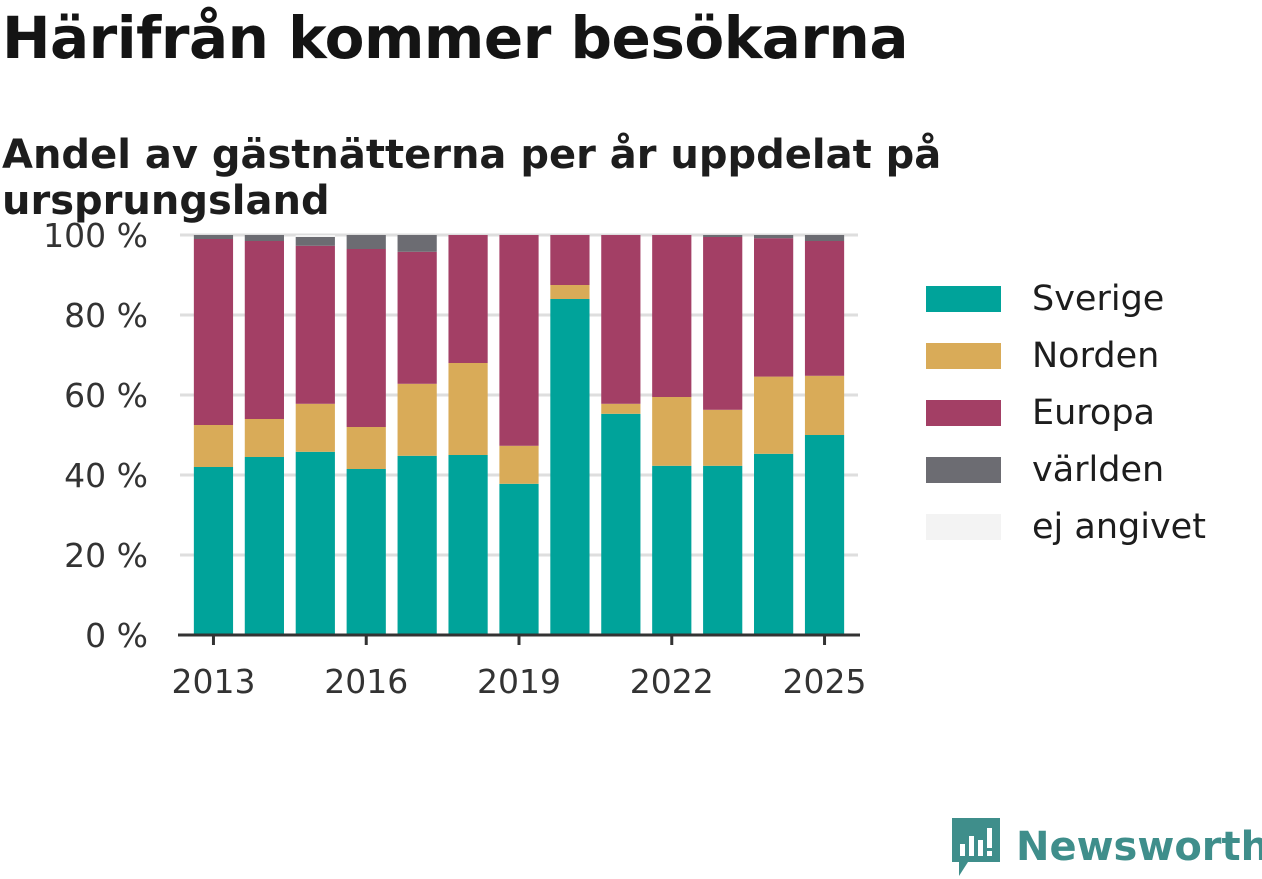  What do you see at coordinates (976, 847) in the screenshot?
I see `newsworthy-logo-icon` at bounding box center [976, 847].